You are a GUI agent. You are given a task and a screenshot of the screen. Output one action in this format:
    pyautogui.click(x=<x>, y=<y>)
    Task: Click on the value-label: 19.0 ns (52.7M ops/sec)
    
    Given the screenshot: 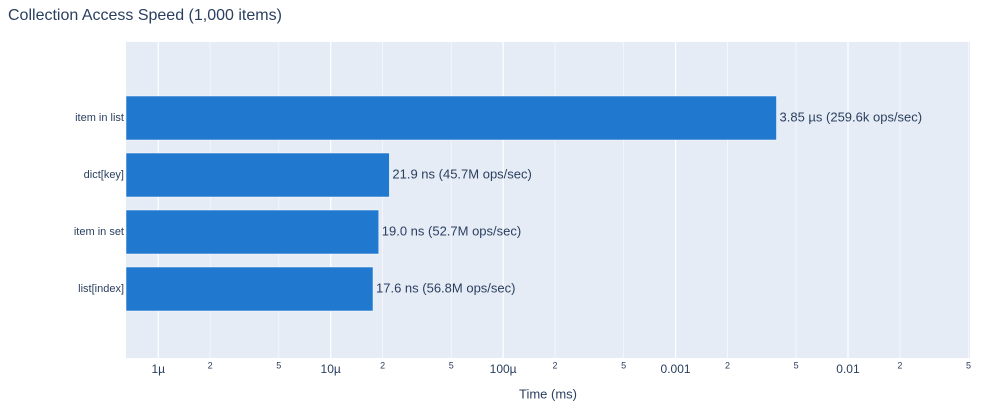 What is the action you would take?
    pyautogui.click(x=451, y=230)
    